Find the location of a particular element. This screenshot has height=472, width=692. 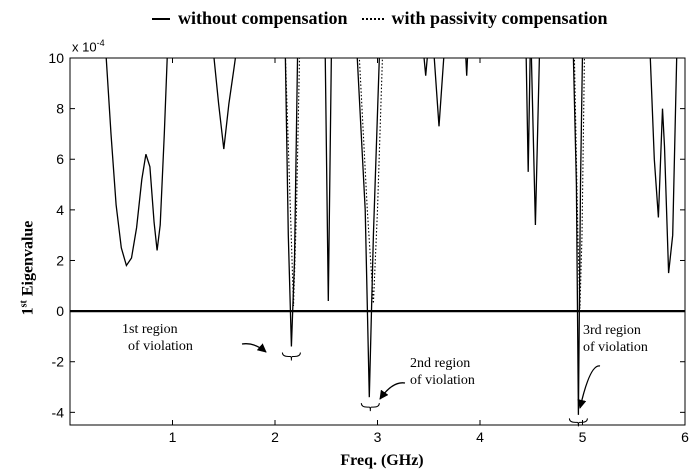

annotation-region-3: 3rd region of violation is located at coordinates (615, 339).